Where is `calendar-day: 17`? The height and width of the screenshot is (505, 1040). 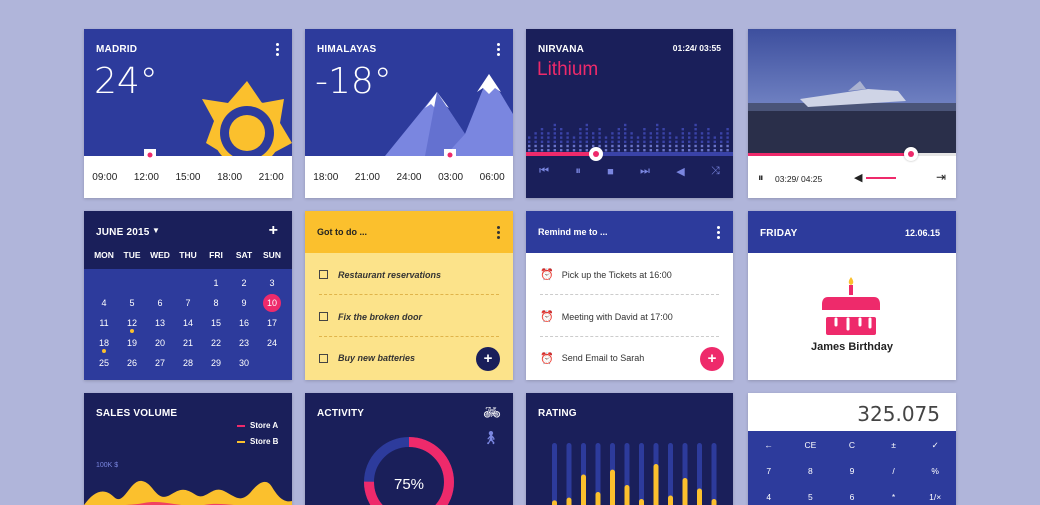 calendar-day: 17 is located at coordinates (271, 323).